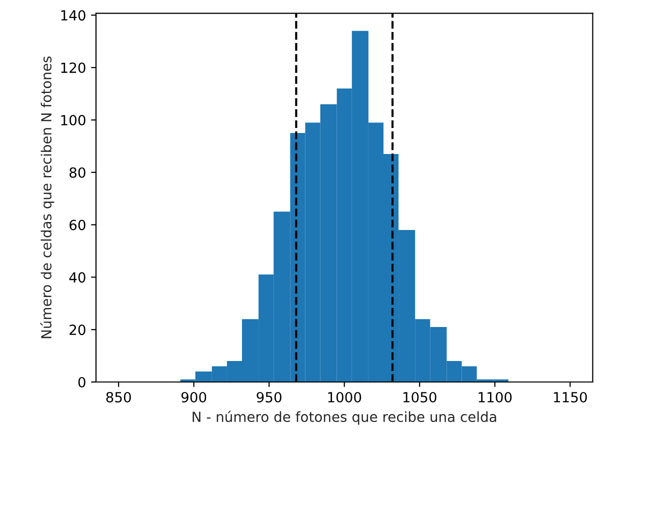 This screenshot has width=650, height=520. What do you see at coordinates (78, 172) in the screenshot?
I see `y-tick-label: 80` at bounding box center [78, 172].